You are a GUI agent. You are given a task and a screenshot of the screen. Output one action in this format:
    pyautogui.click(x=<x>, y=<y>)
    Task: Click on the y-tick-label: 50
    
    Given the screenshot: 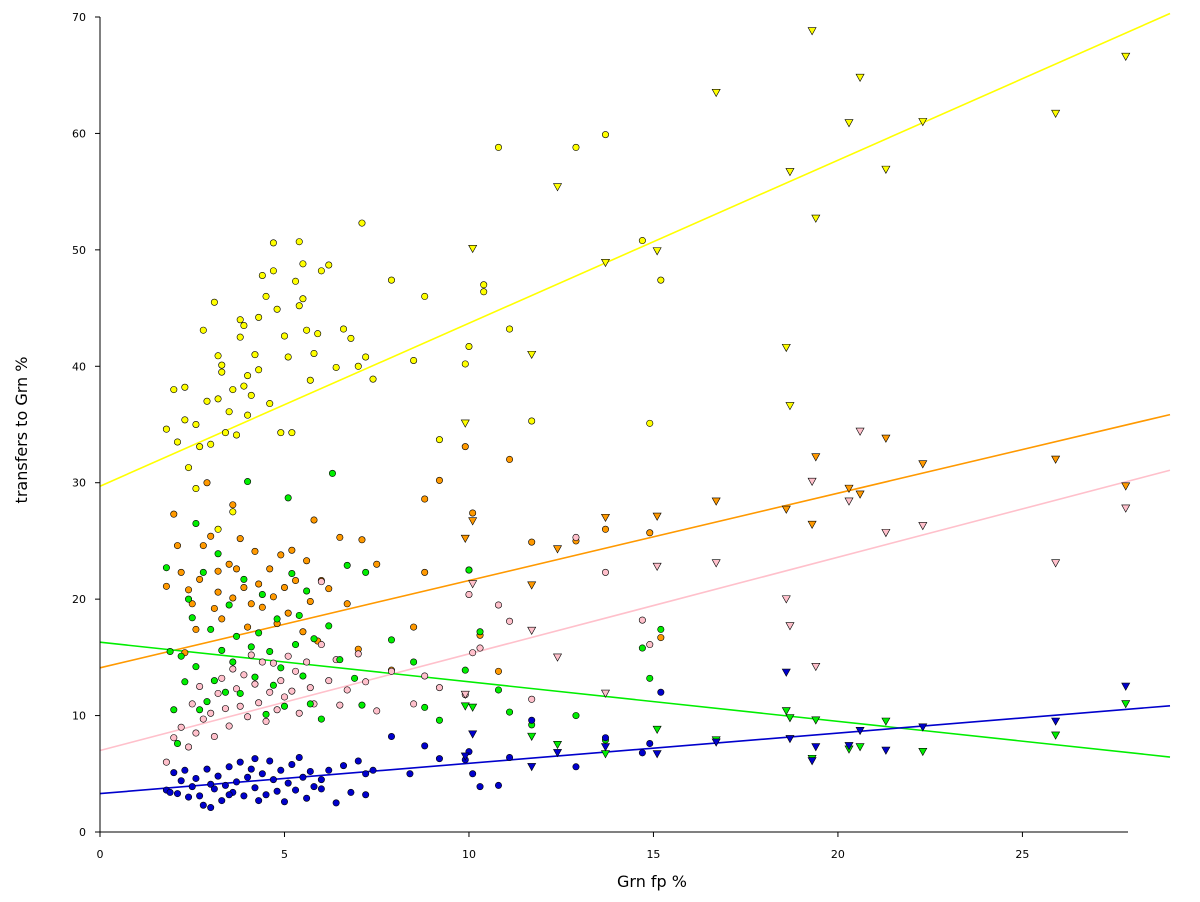 What is the action you would take?
    pyautogui.click(x=79, y=250)
    